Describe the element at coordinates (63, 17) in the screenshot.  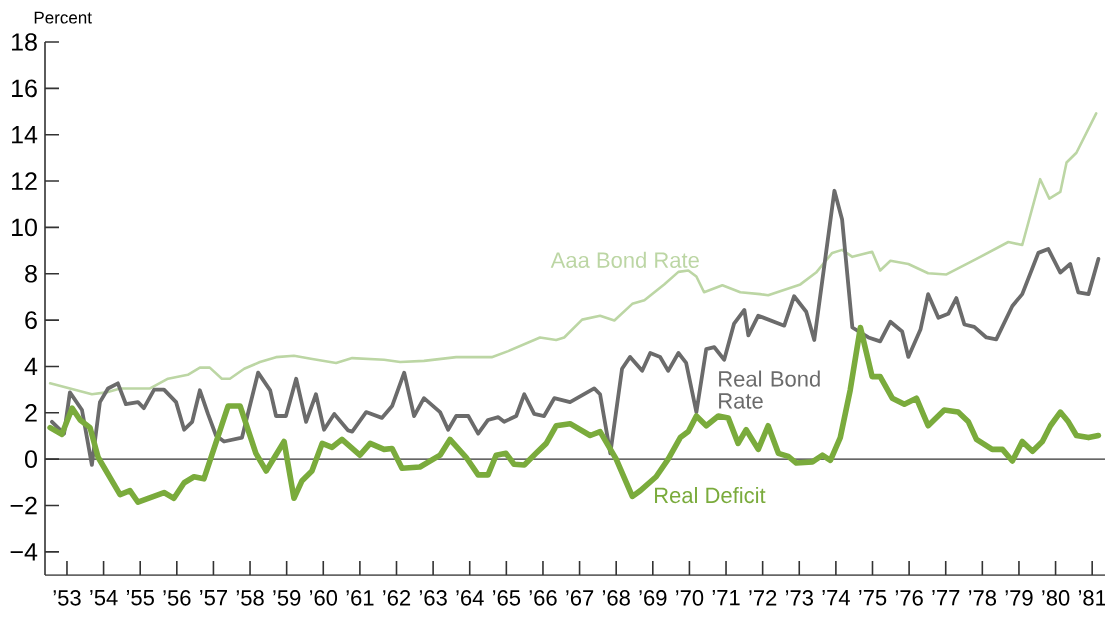
I see `y-axis-title: Percent` at that location.